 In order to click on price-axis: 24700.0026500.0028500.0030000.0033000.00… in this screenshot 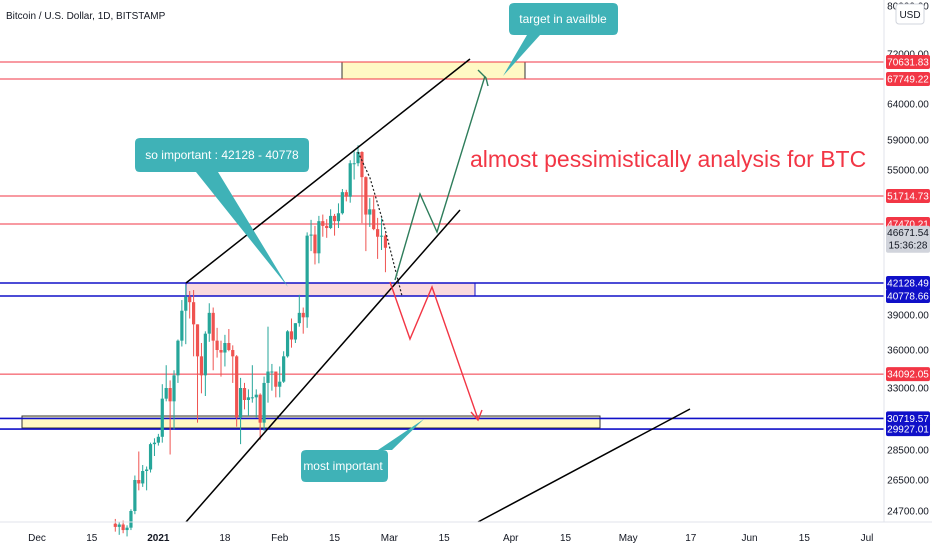, I will do `click(906, 261)`.